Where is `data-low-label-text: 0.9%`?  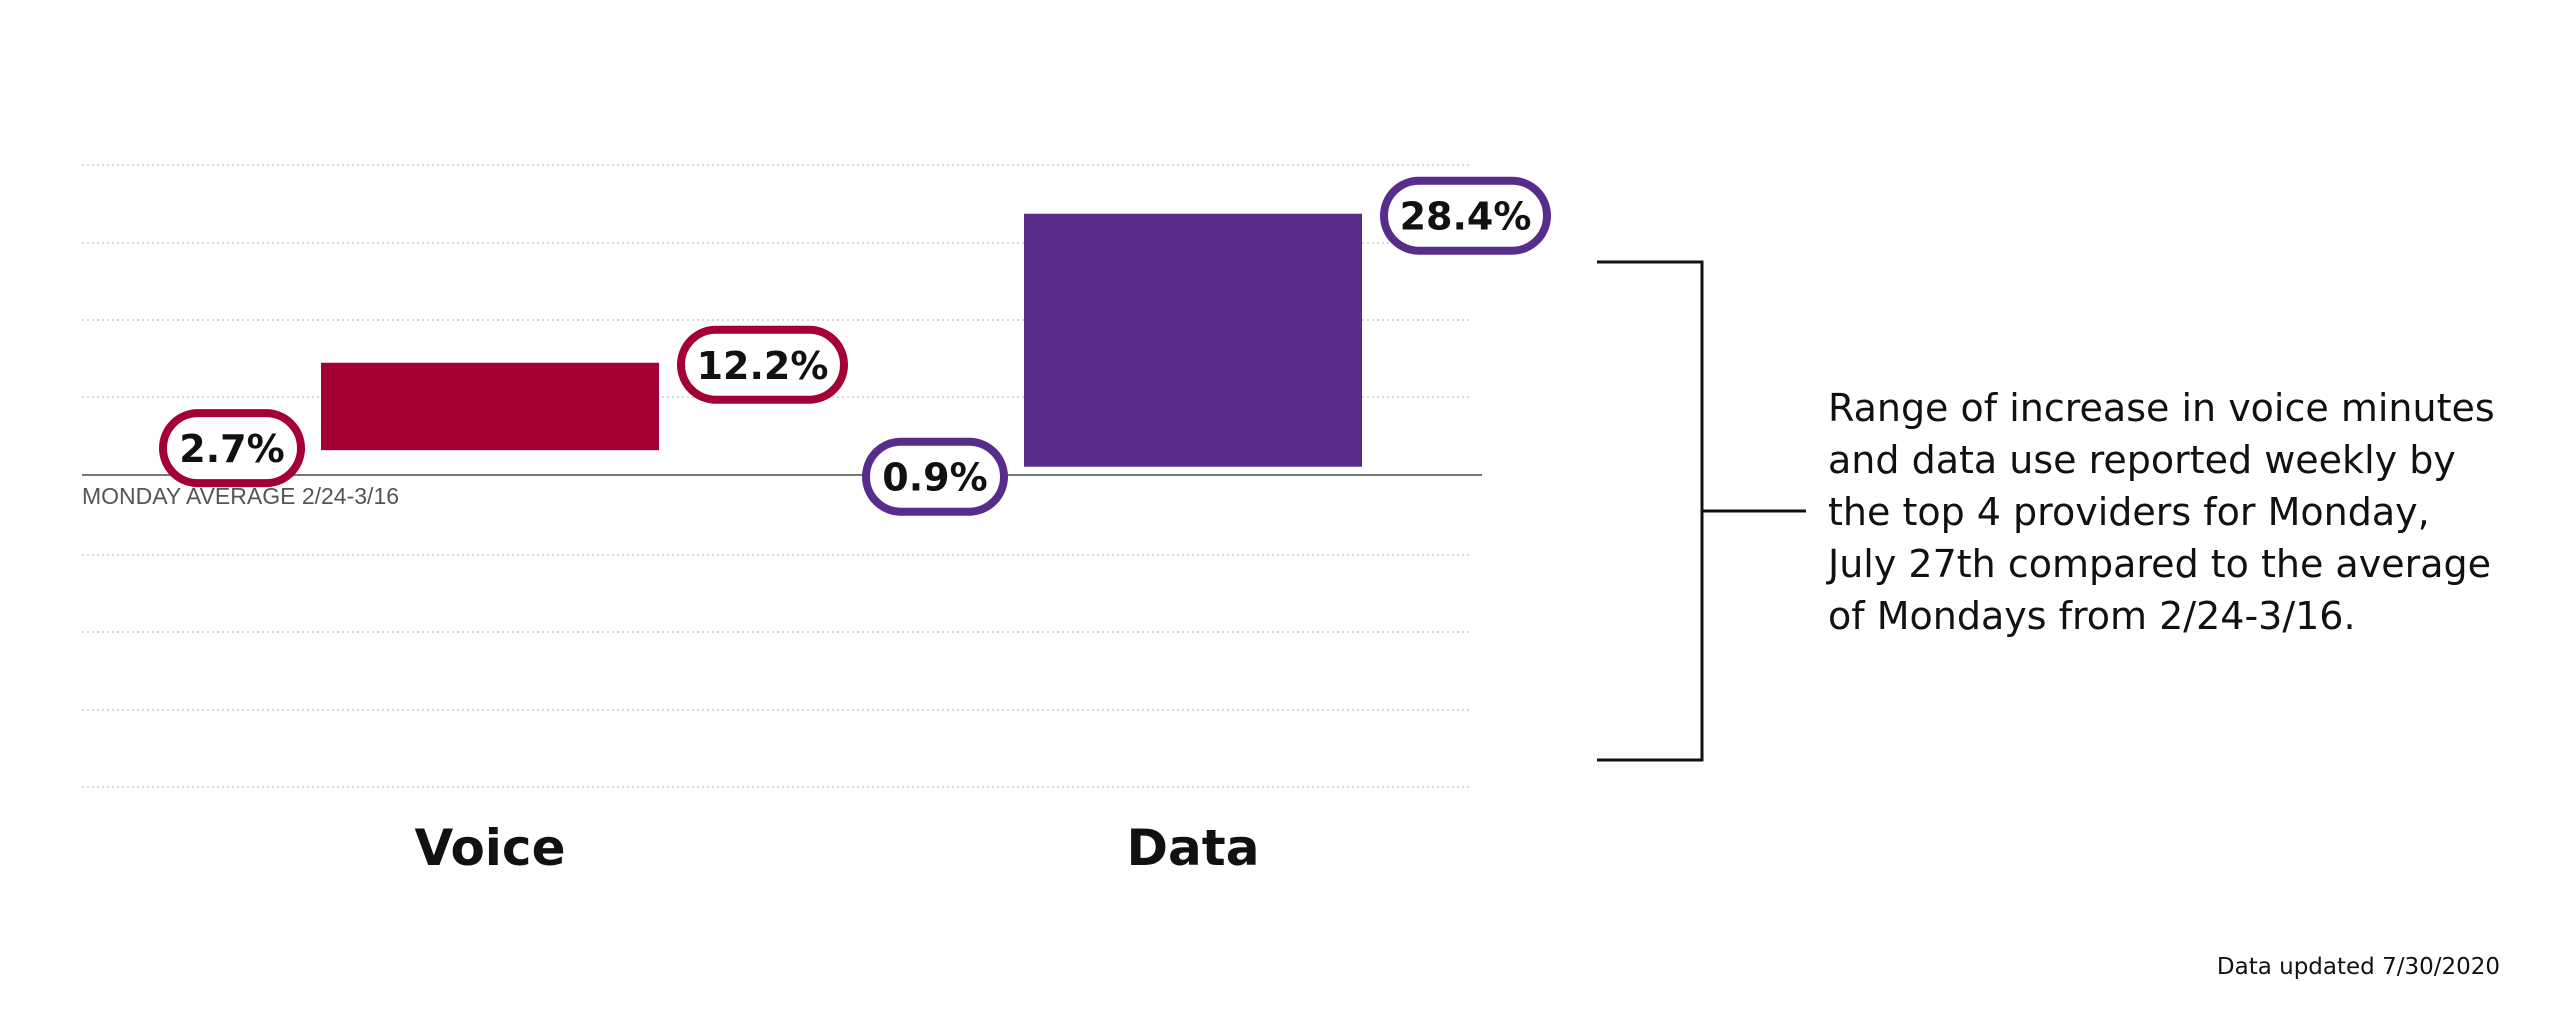 data-low-label-text: 0.9% is located at coordinates (934, 478).